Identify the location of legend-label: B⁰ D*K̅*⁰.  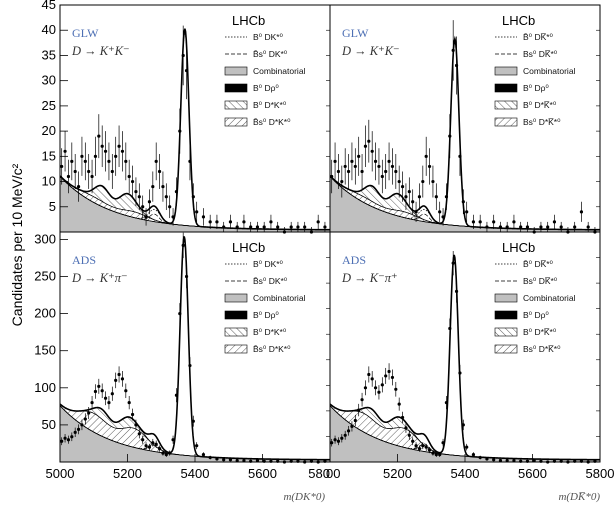
(540, 105).